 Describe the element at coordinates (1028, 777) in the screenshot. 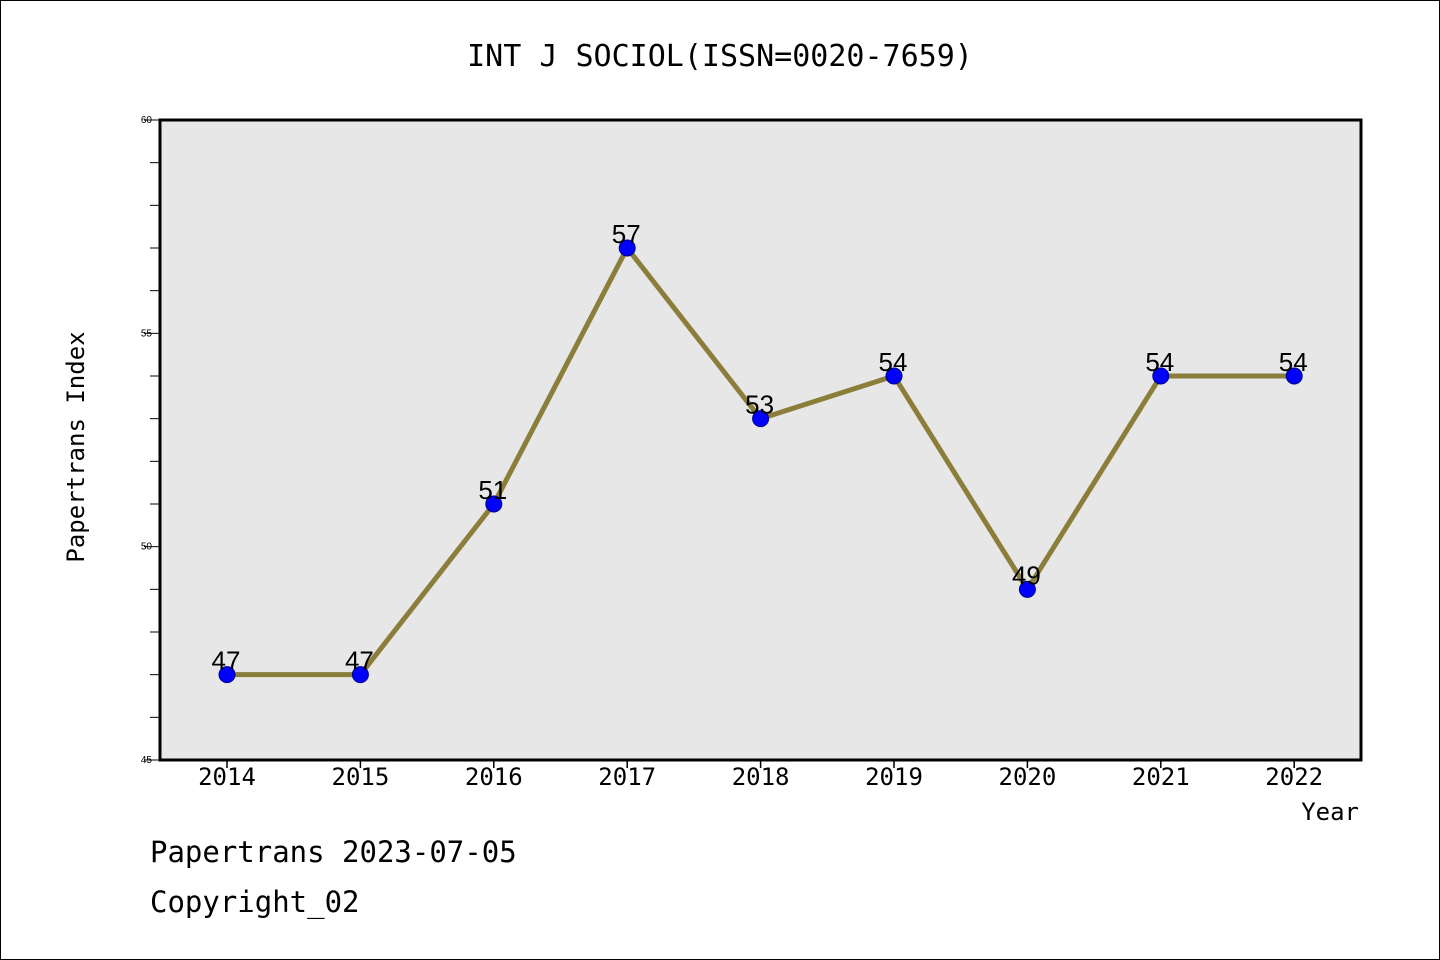

I see `x-tick-label: 2020` at that location.